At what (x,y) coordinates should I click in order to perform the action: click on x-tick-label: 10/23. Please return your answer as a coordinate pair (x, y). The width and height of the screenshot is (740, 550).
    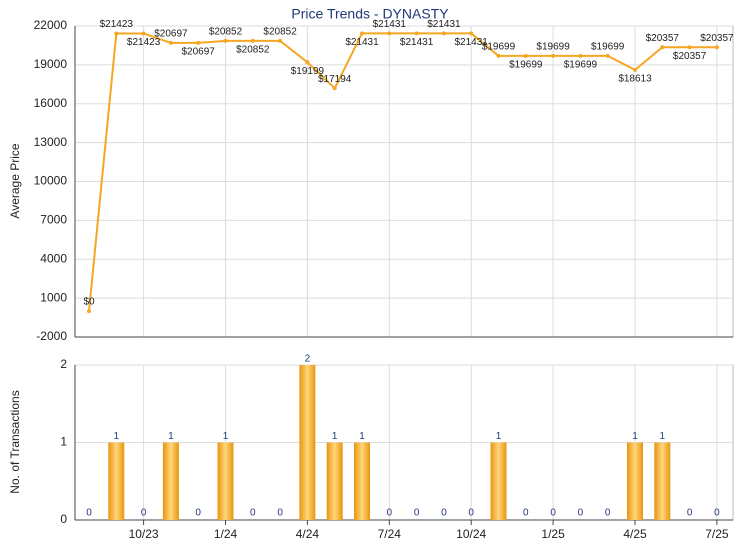
    Looking at the image, I should click on (144, 534).